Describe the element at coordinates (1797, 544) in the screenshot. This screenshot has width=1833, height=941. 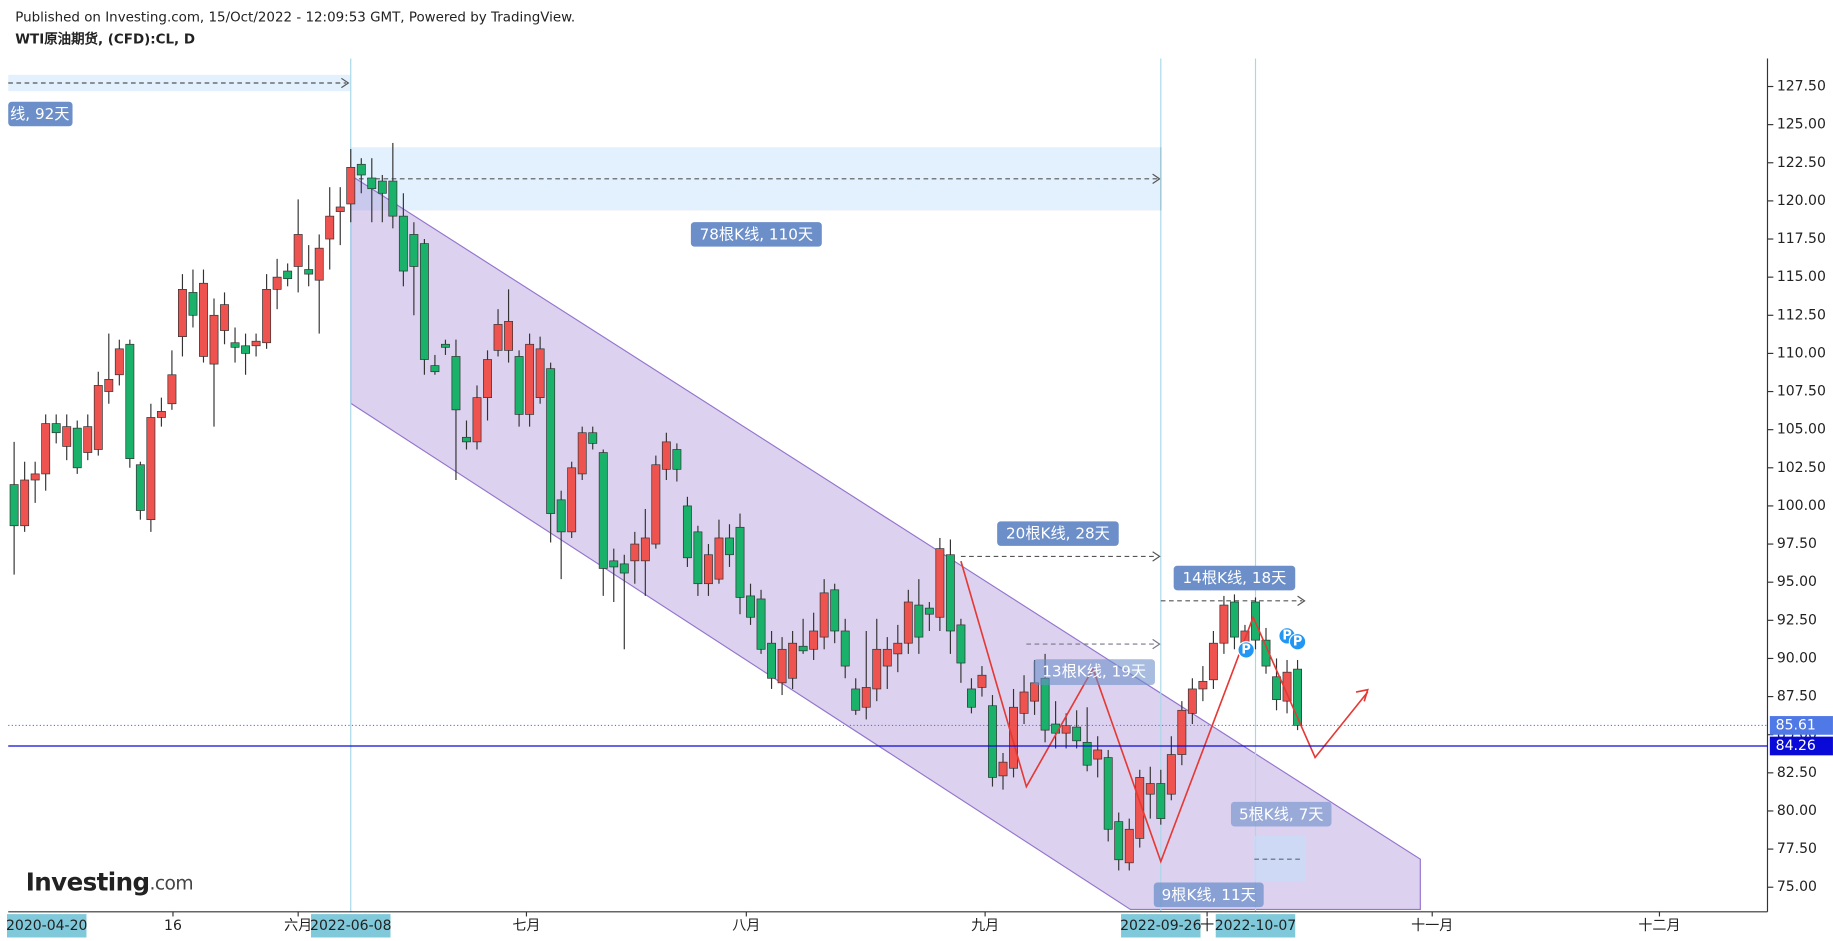
I see `y-tick-label: 97.50` at that location.